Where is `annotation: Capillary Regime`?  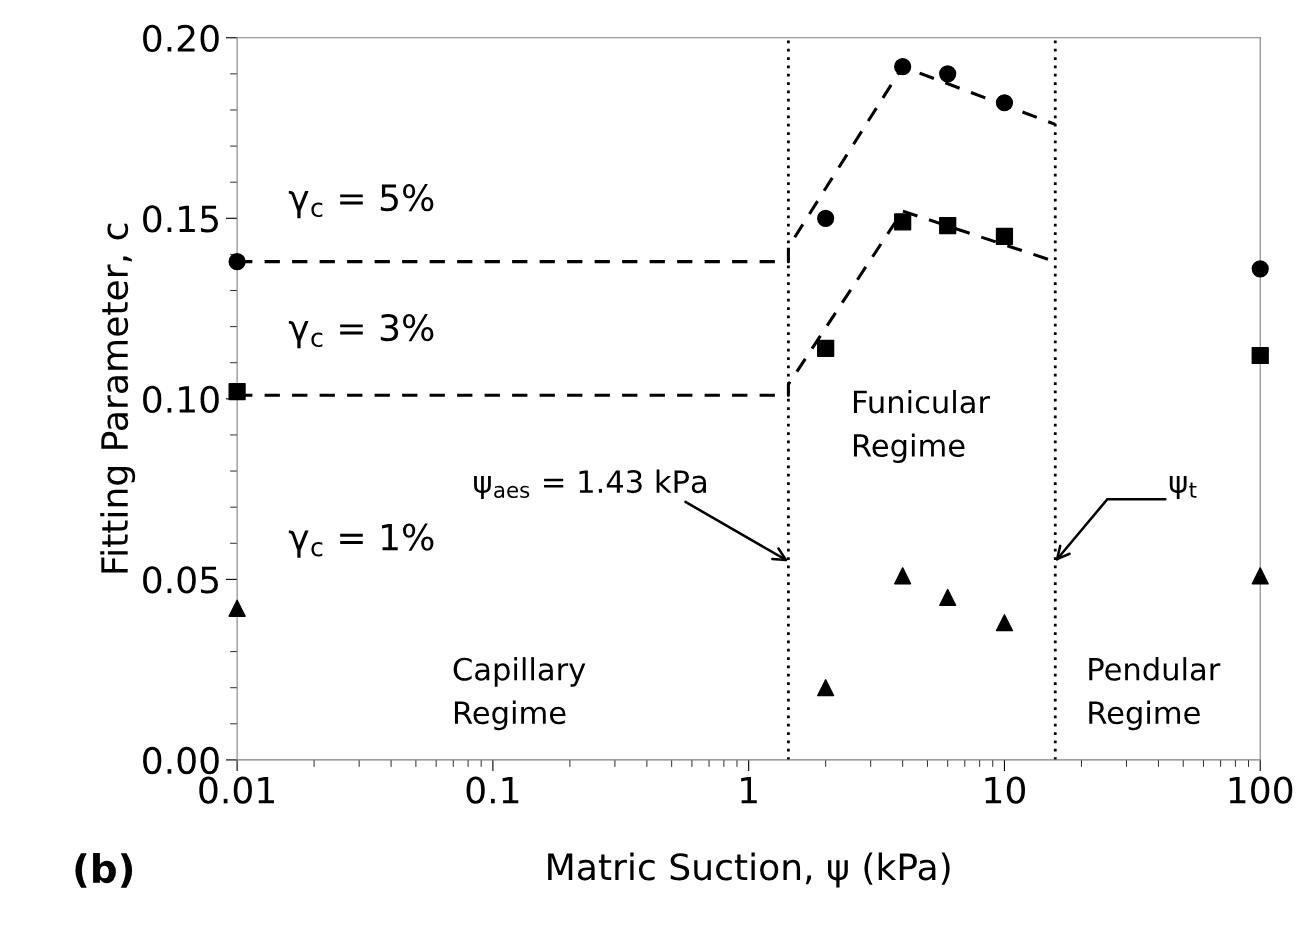
annotation: Capillary Regime is located at coordinates (519, 694).